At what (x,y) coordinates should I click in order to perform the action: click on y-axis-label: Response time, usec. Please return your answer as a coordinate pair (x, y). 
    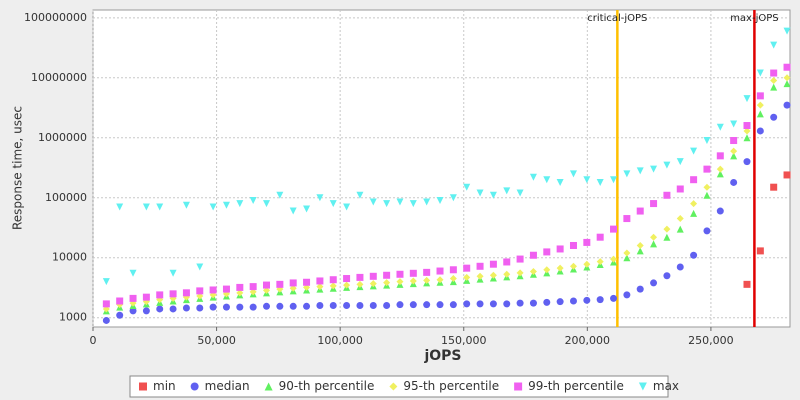
    Looking at the image, I should click on (18, 168).